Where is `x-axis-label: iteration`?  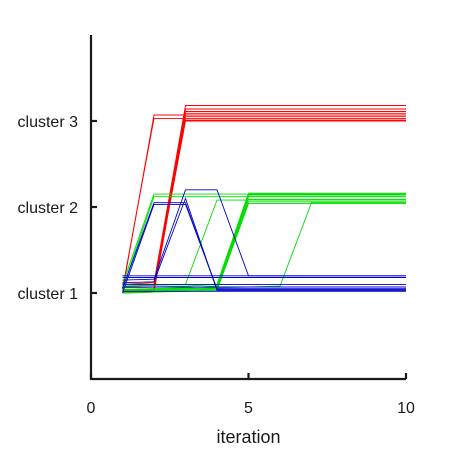 x-axis-label: iteration is located at coordinates (248, 437).